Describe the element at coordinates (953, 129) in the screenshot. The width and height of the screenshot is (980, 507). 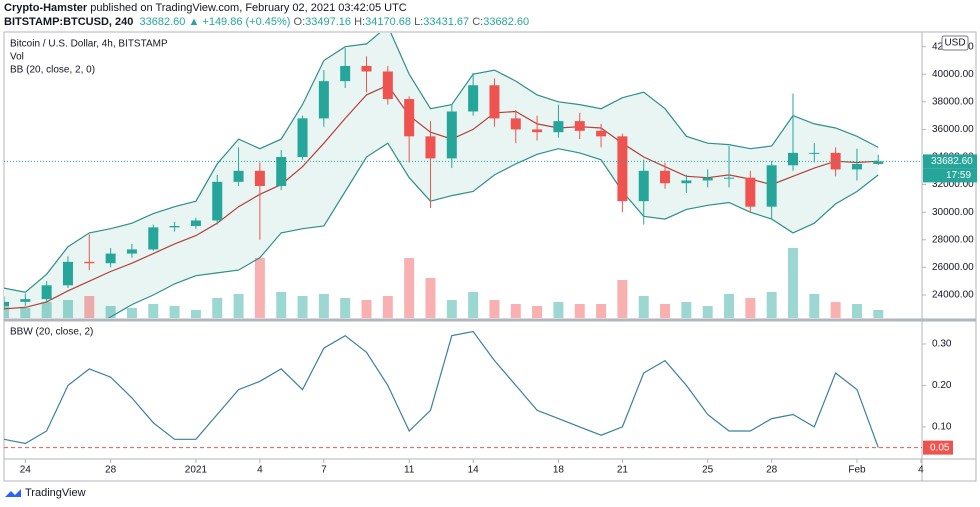
I see `y-tick-label: 36000.00` at that location.